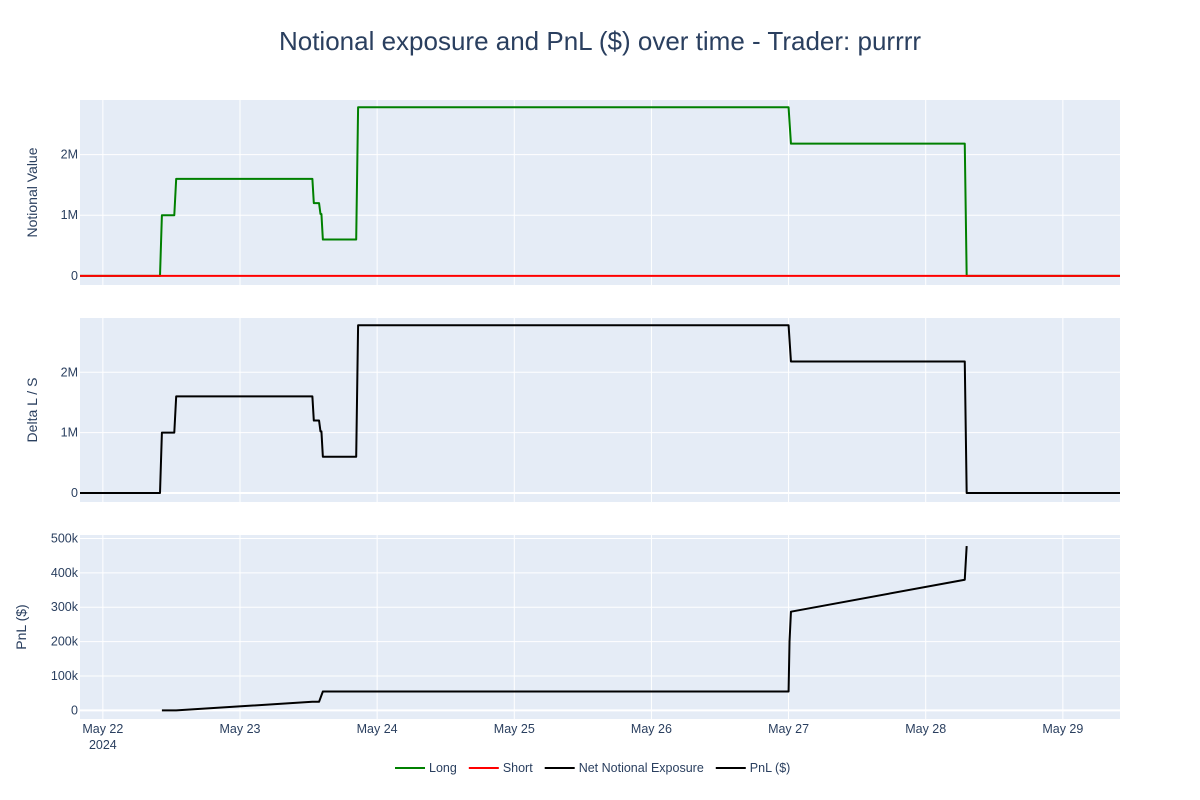 Image resolution: width=1200 pixels, height=800 pixels. Describe the element at coordinates (514, 729) in the screenshot. I see `x-tick-label: May 25` at that location.